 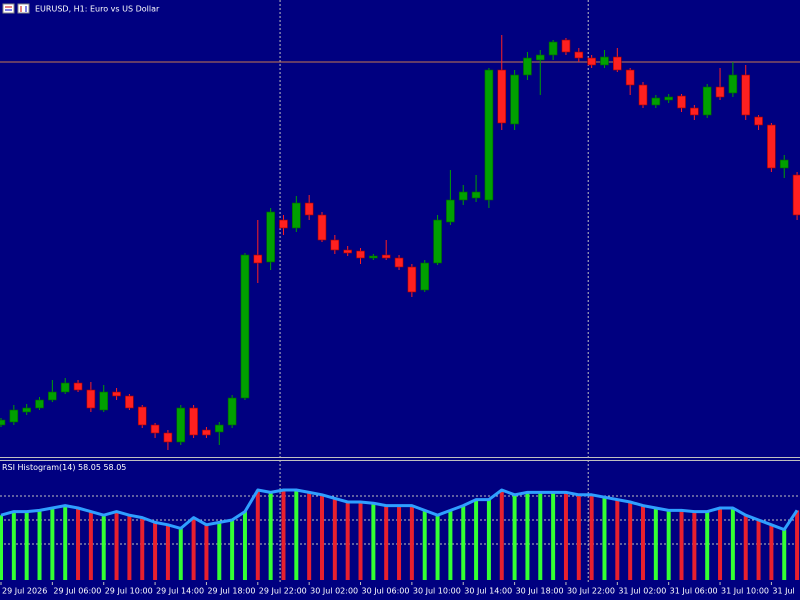 What do you see at coordinates (77, 591) in the screenshot?
I see `x-tick-label: 29 Jul 06:00` at bounding box center [77, 591].